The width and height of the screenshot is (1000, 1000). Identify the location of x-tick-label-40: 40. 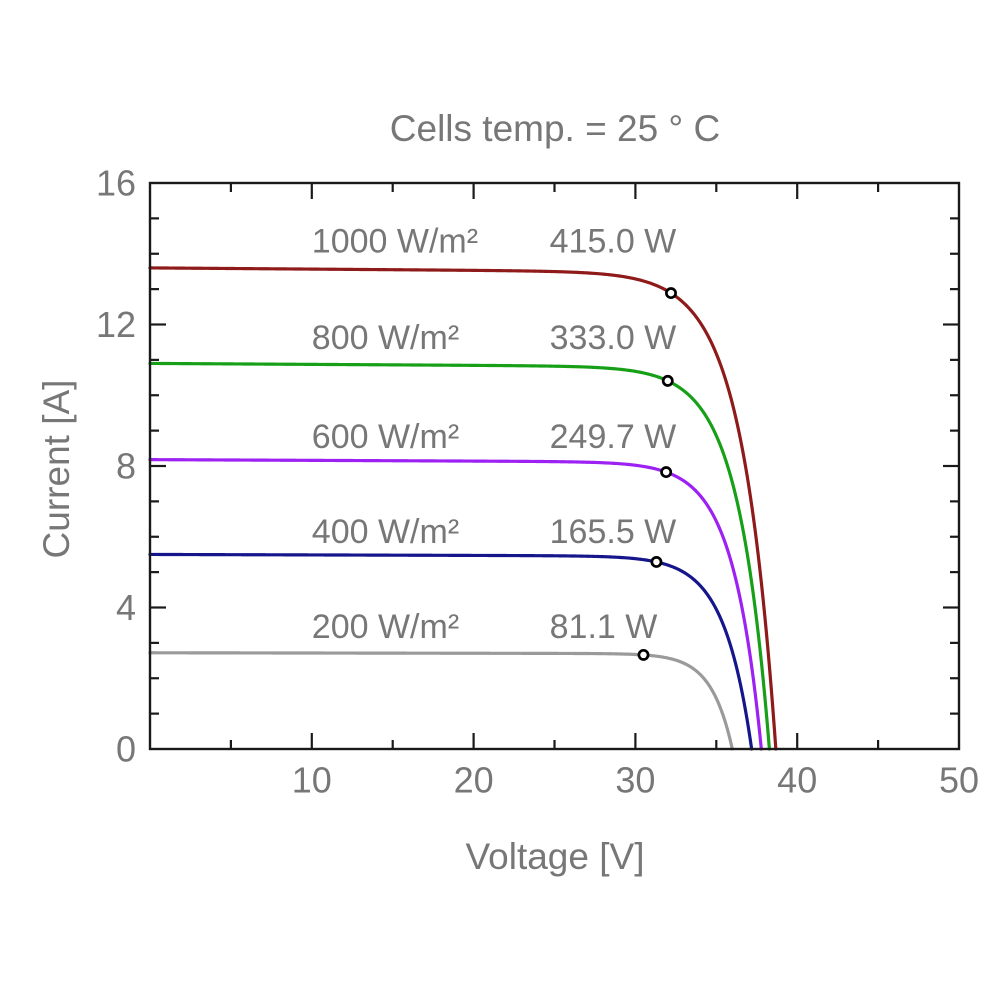
(797, 780).